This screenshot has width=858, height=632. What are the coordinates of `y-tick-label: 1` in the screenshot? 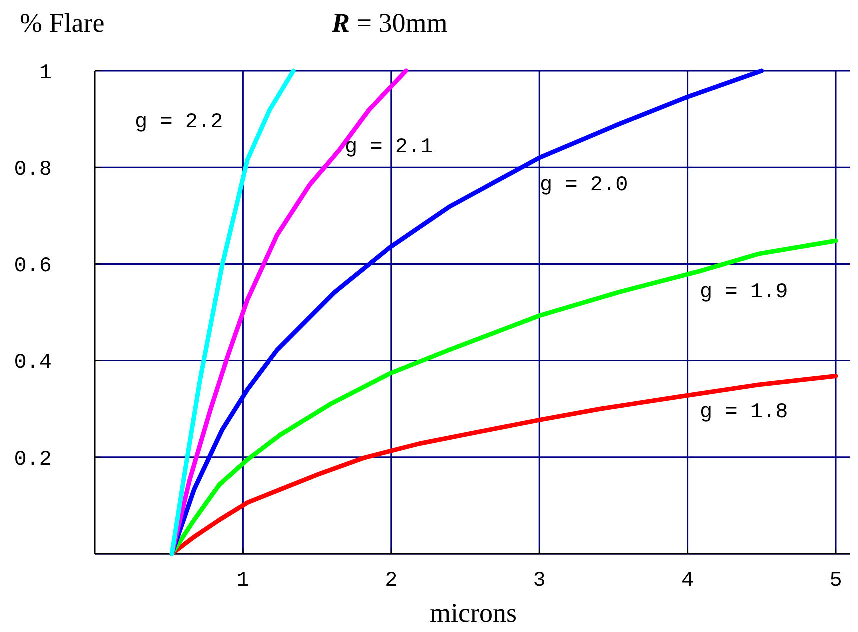 It's located at (45, 74).